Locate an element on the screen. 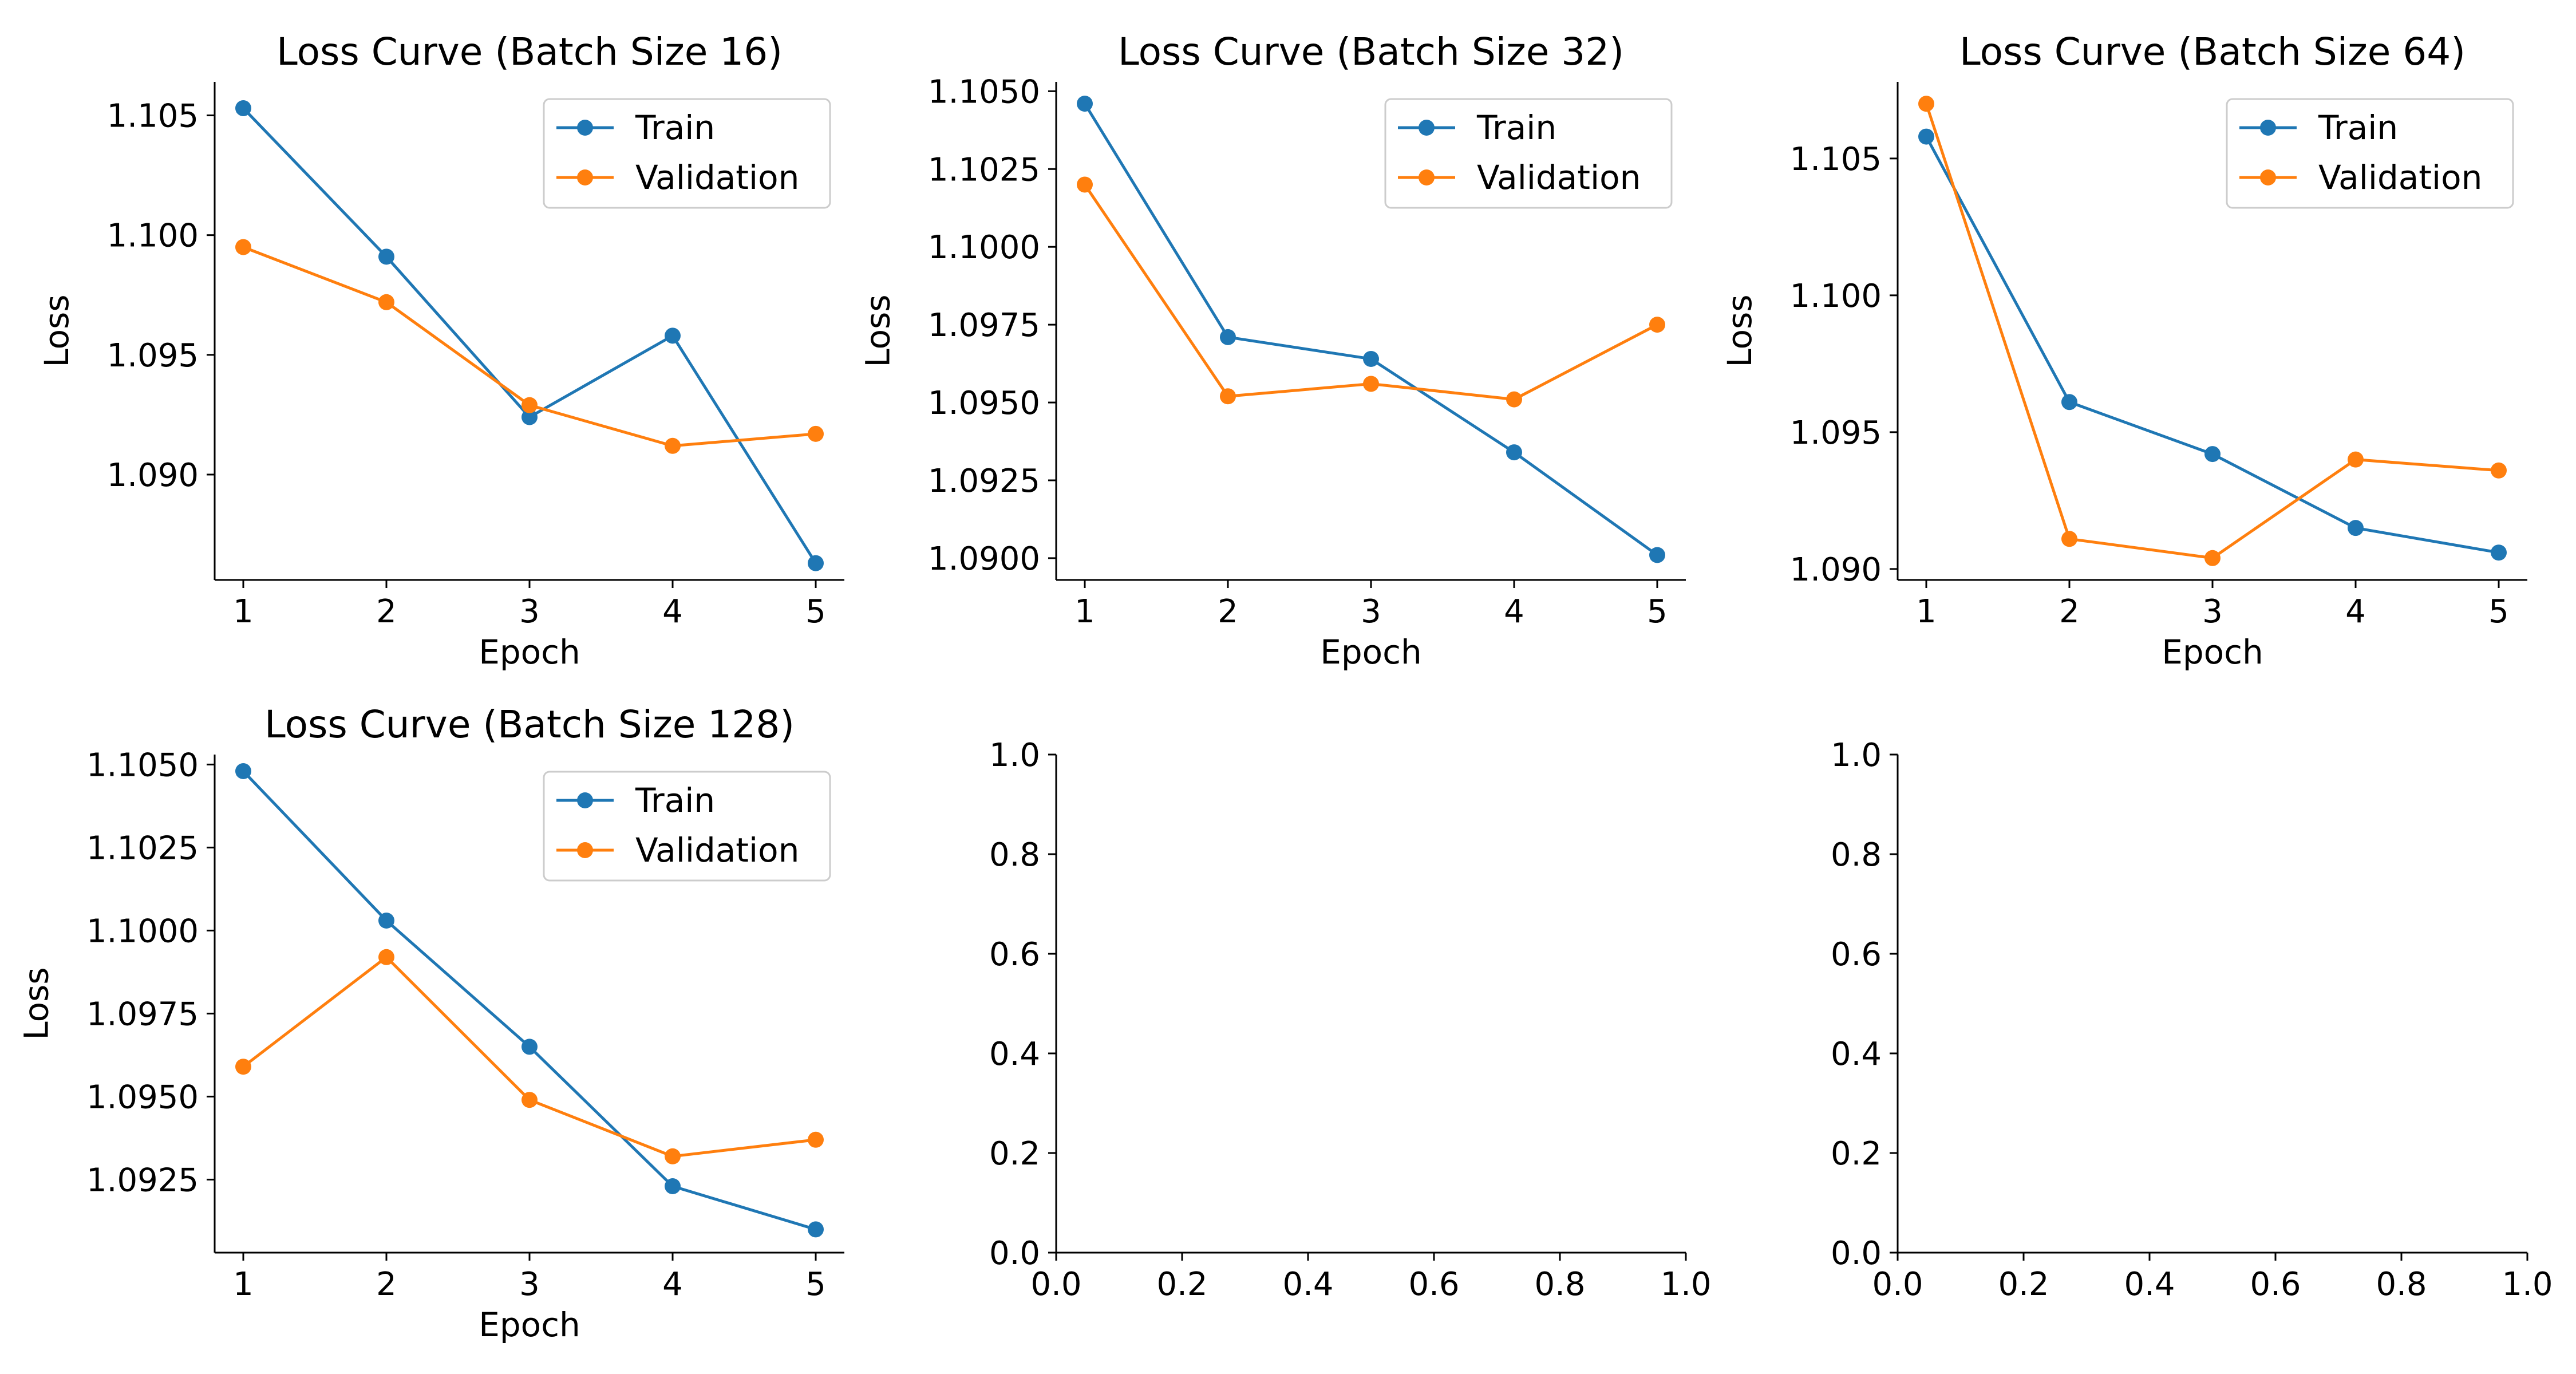  x-tick-label: 0.4 is located at coordinates (2149, 1284).